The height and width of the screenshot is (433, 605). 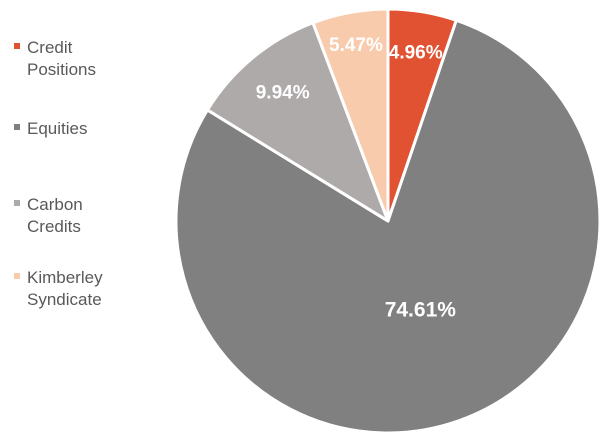 I want to click on data-label-equities: 74.61%, so click(x=421, y=309).